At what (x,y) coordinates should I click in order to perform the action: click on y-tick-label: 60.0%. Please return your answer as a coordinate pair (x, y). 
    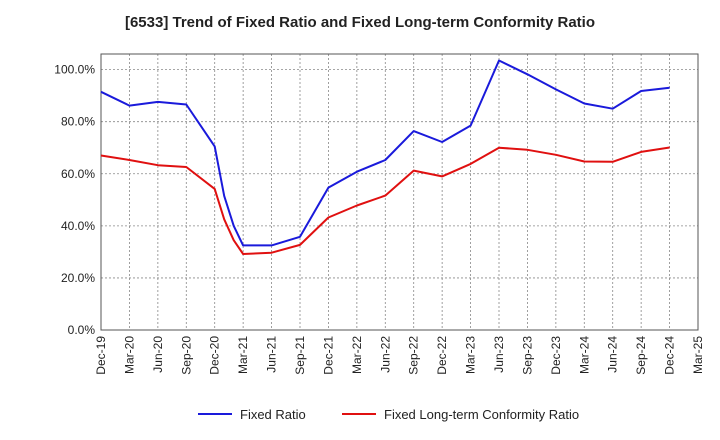
    Looking at the image, I should click on (78, 174).